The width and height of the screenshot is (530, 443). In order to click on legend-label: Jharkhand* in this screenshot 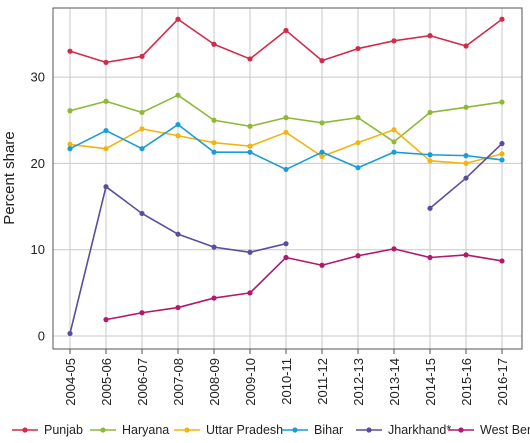, I will do `click(419, 430)`.